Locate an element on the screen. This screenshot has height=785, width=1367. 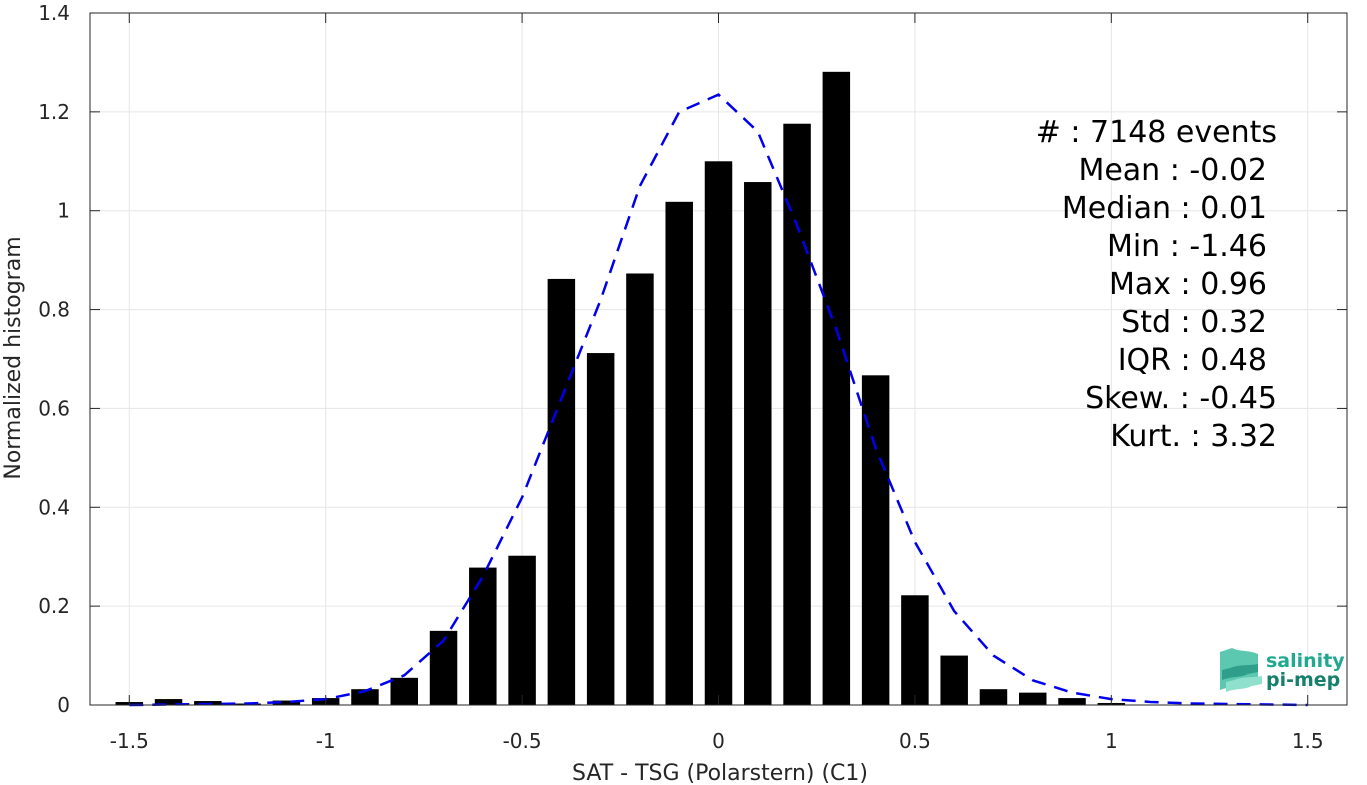
stat-median: Median : 0.01 is located at coordinates (1164, 208).